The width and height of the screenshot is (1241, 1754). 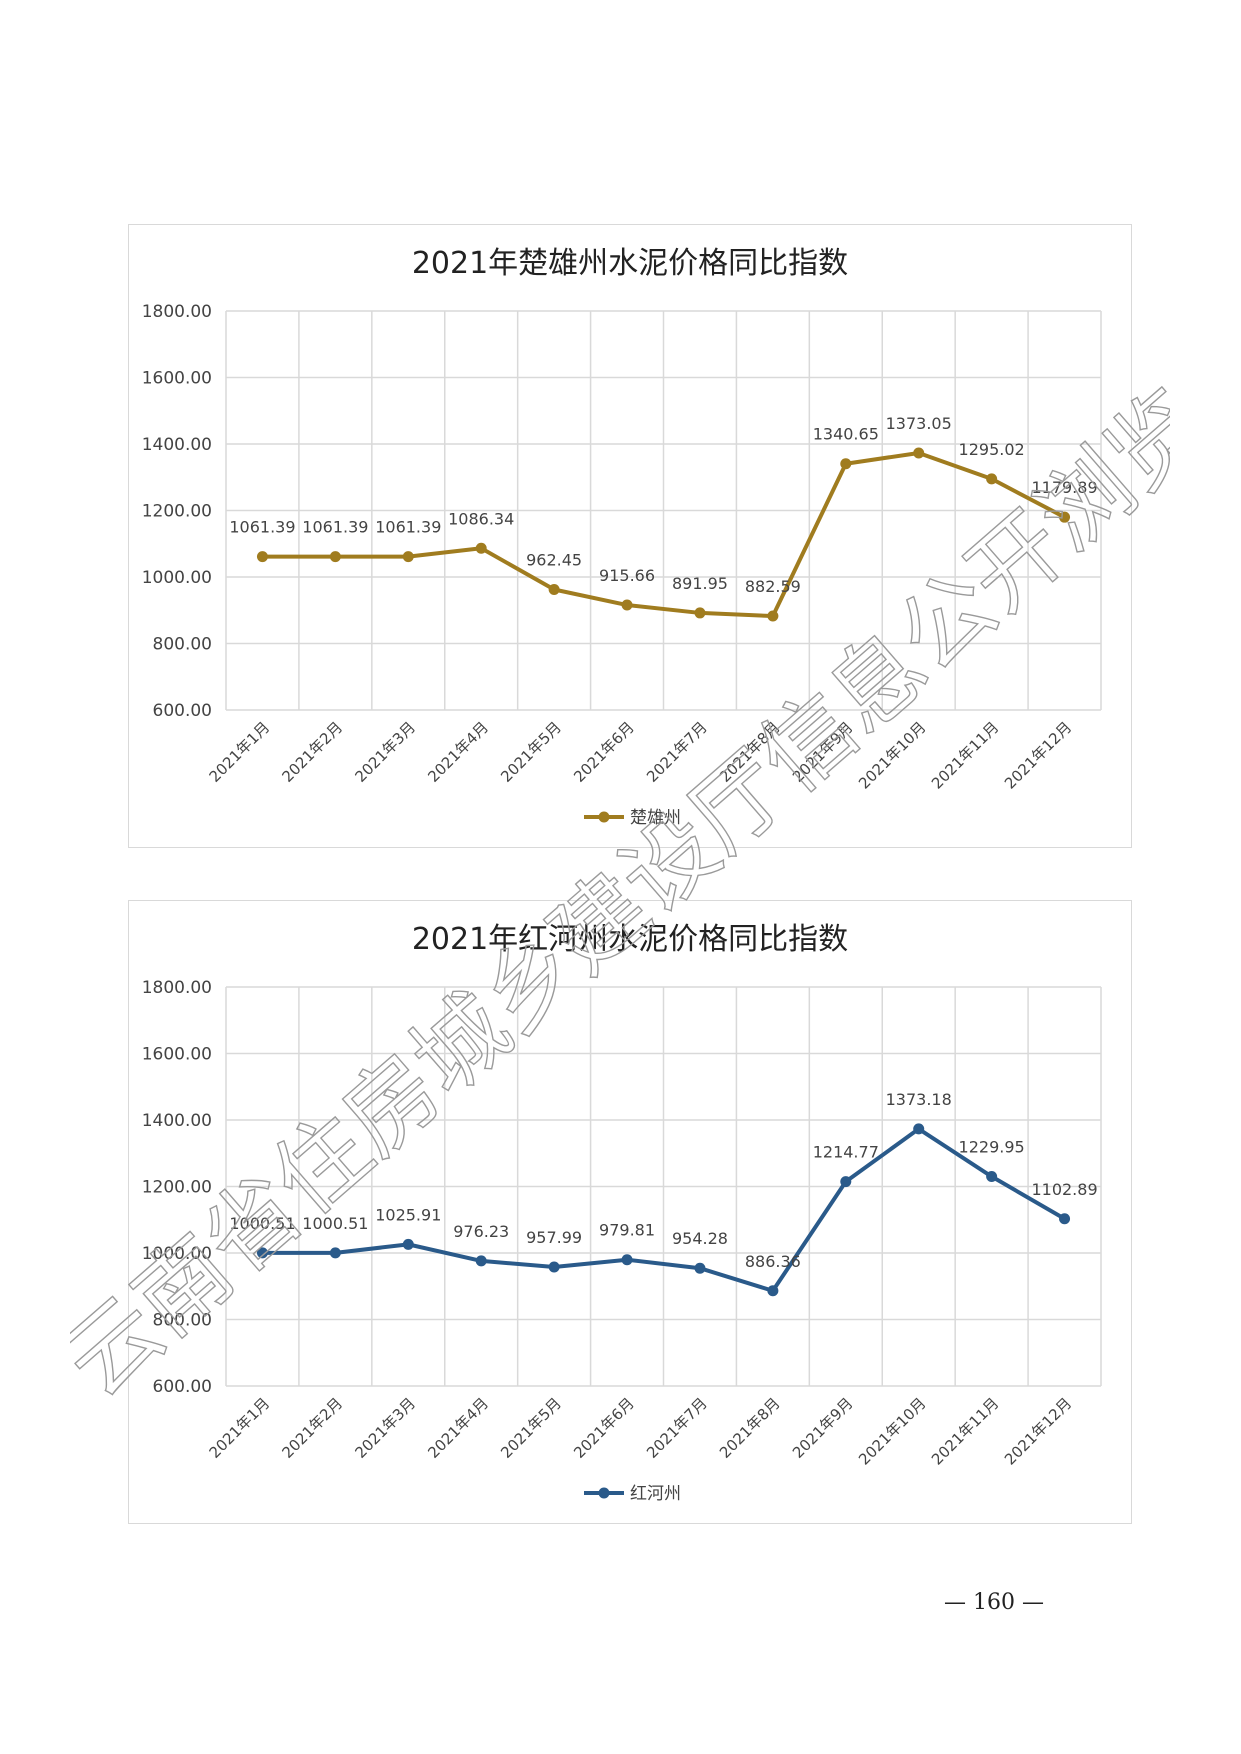 I want to click on data-label: 1025.91, so click(x=408, y=1214).